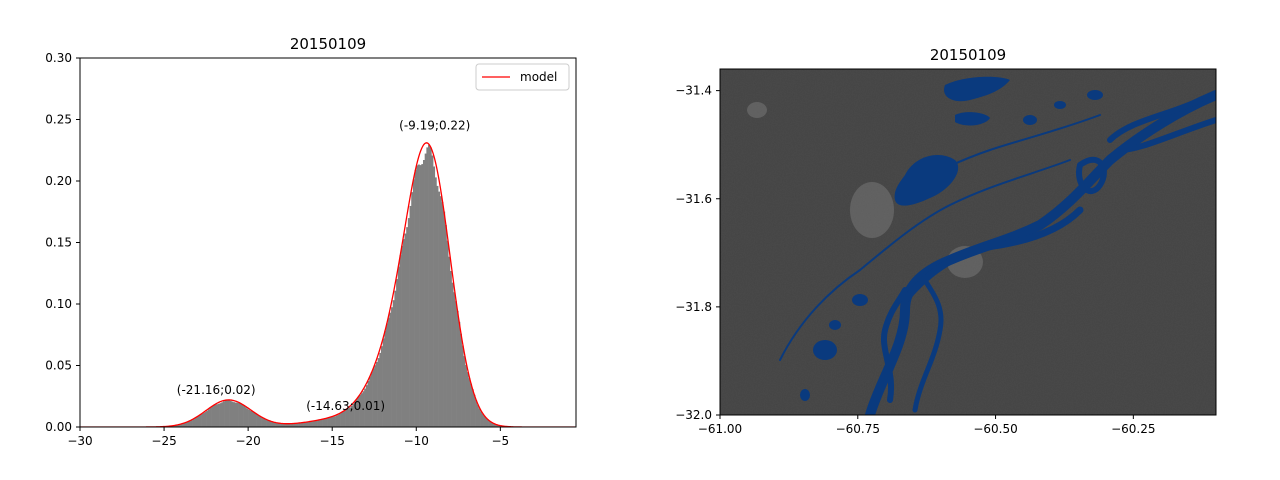 The width and height of the screenshot is (1280, 480). What do you see at coordinates (288, 437) in the screenshot?
I see `histogram-x-axis: −30 −25 −20 −15 −10 −5` at bounding box center [288, 437].